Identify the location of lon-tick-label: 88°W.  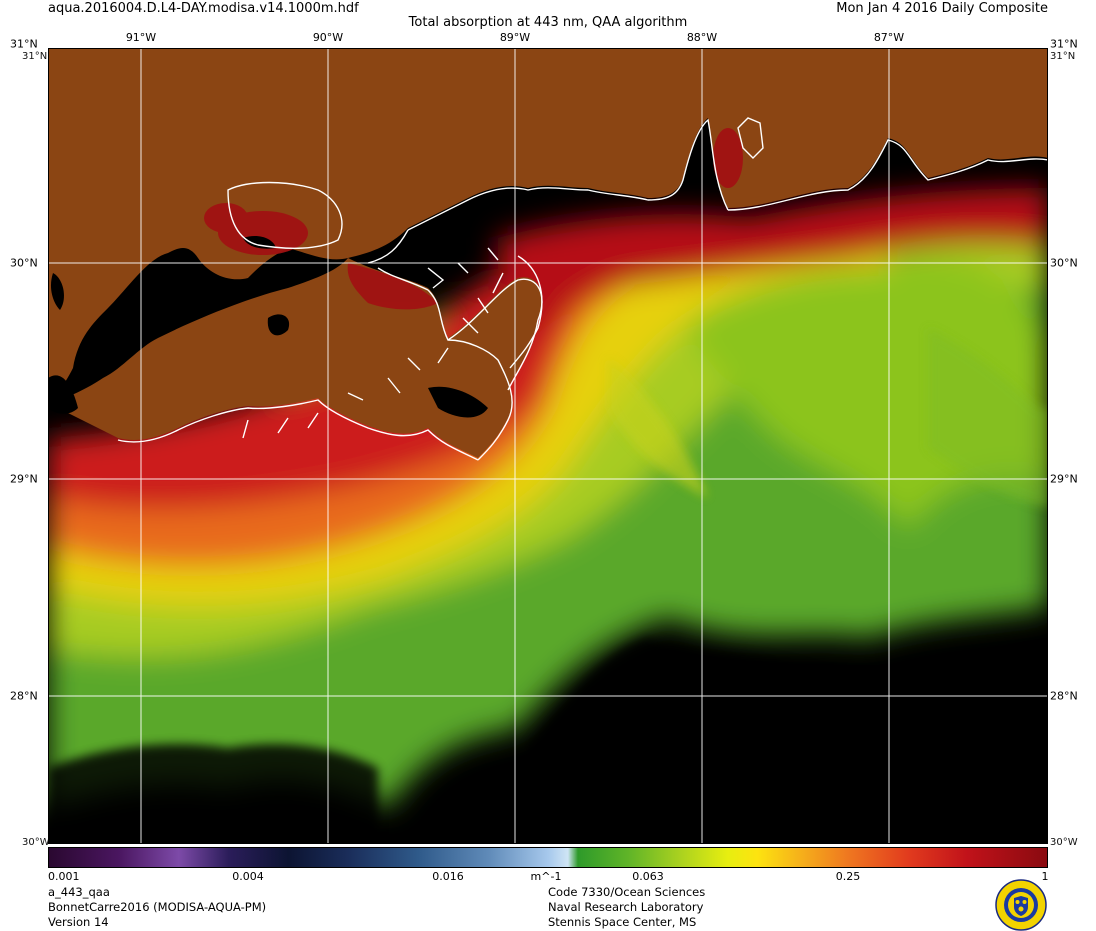
(702, 37).